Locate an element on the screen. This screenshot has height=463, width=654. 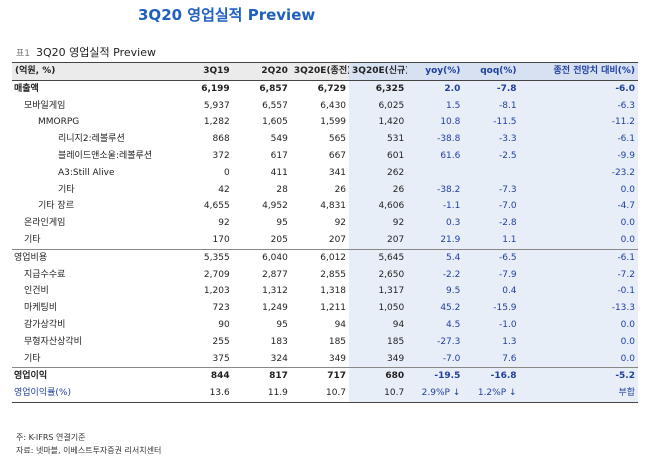
cell: 1,282 is located at coordinates (216, 122).